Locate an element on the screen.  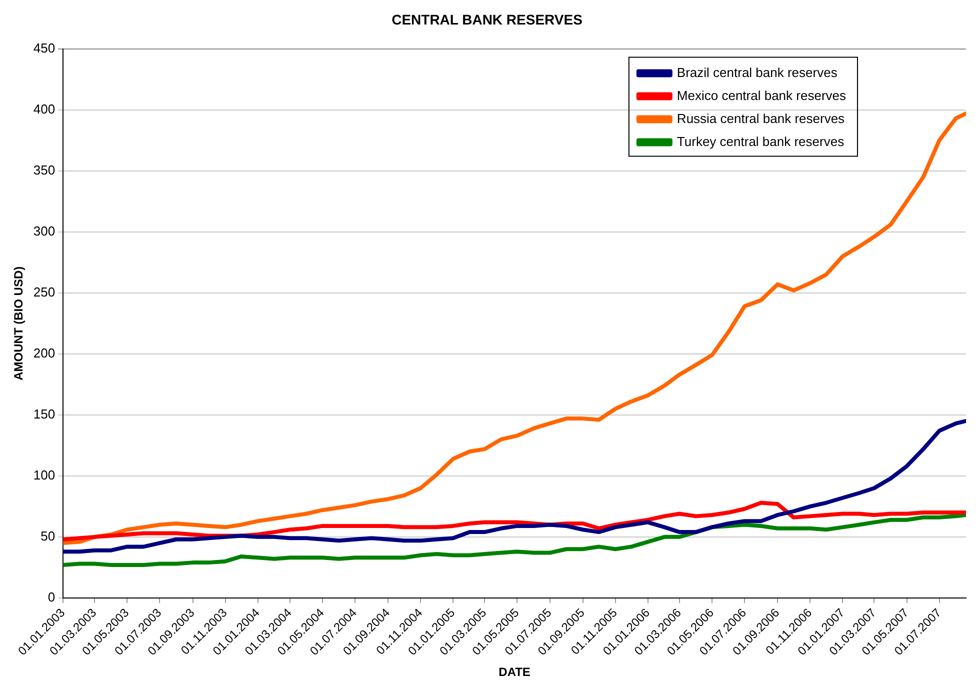
y-tick-label: 50 is located at coordinates (48, 536).